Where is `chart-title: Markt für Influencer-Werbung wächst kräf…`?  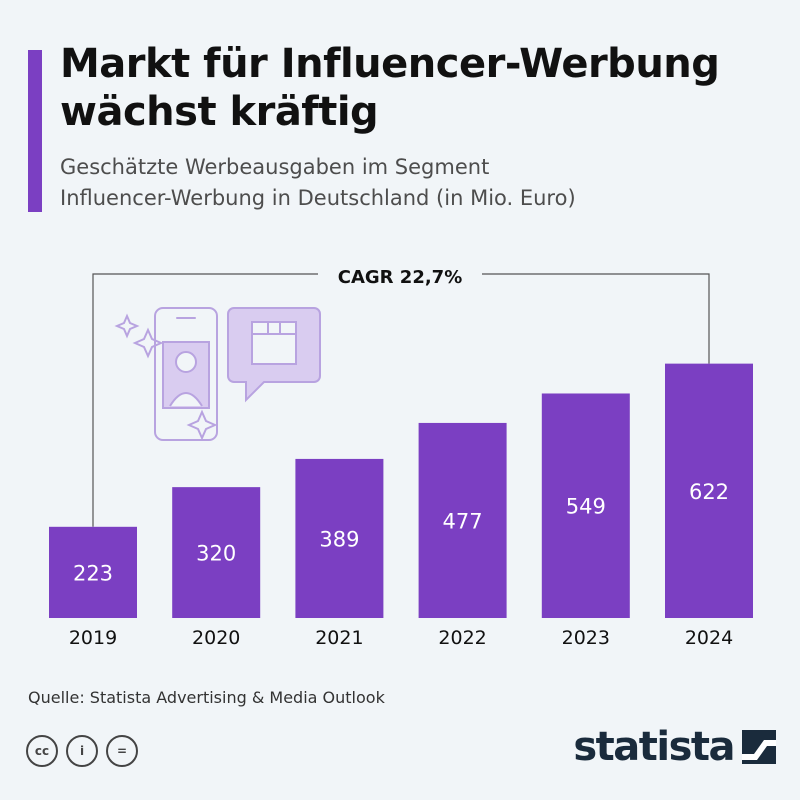 chart-title: Markt für Influencer-Werbung wächst kräf… is located at coordinates (425, 88).